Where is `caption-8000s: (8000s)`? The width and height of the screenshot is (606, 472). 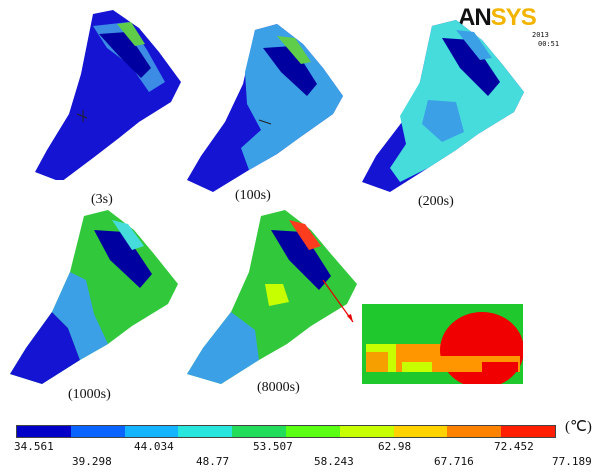 caption-8000s: (8000s) is located at coordinates (278, 387).